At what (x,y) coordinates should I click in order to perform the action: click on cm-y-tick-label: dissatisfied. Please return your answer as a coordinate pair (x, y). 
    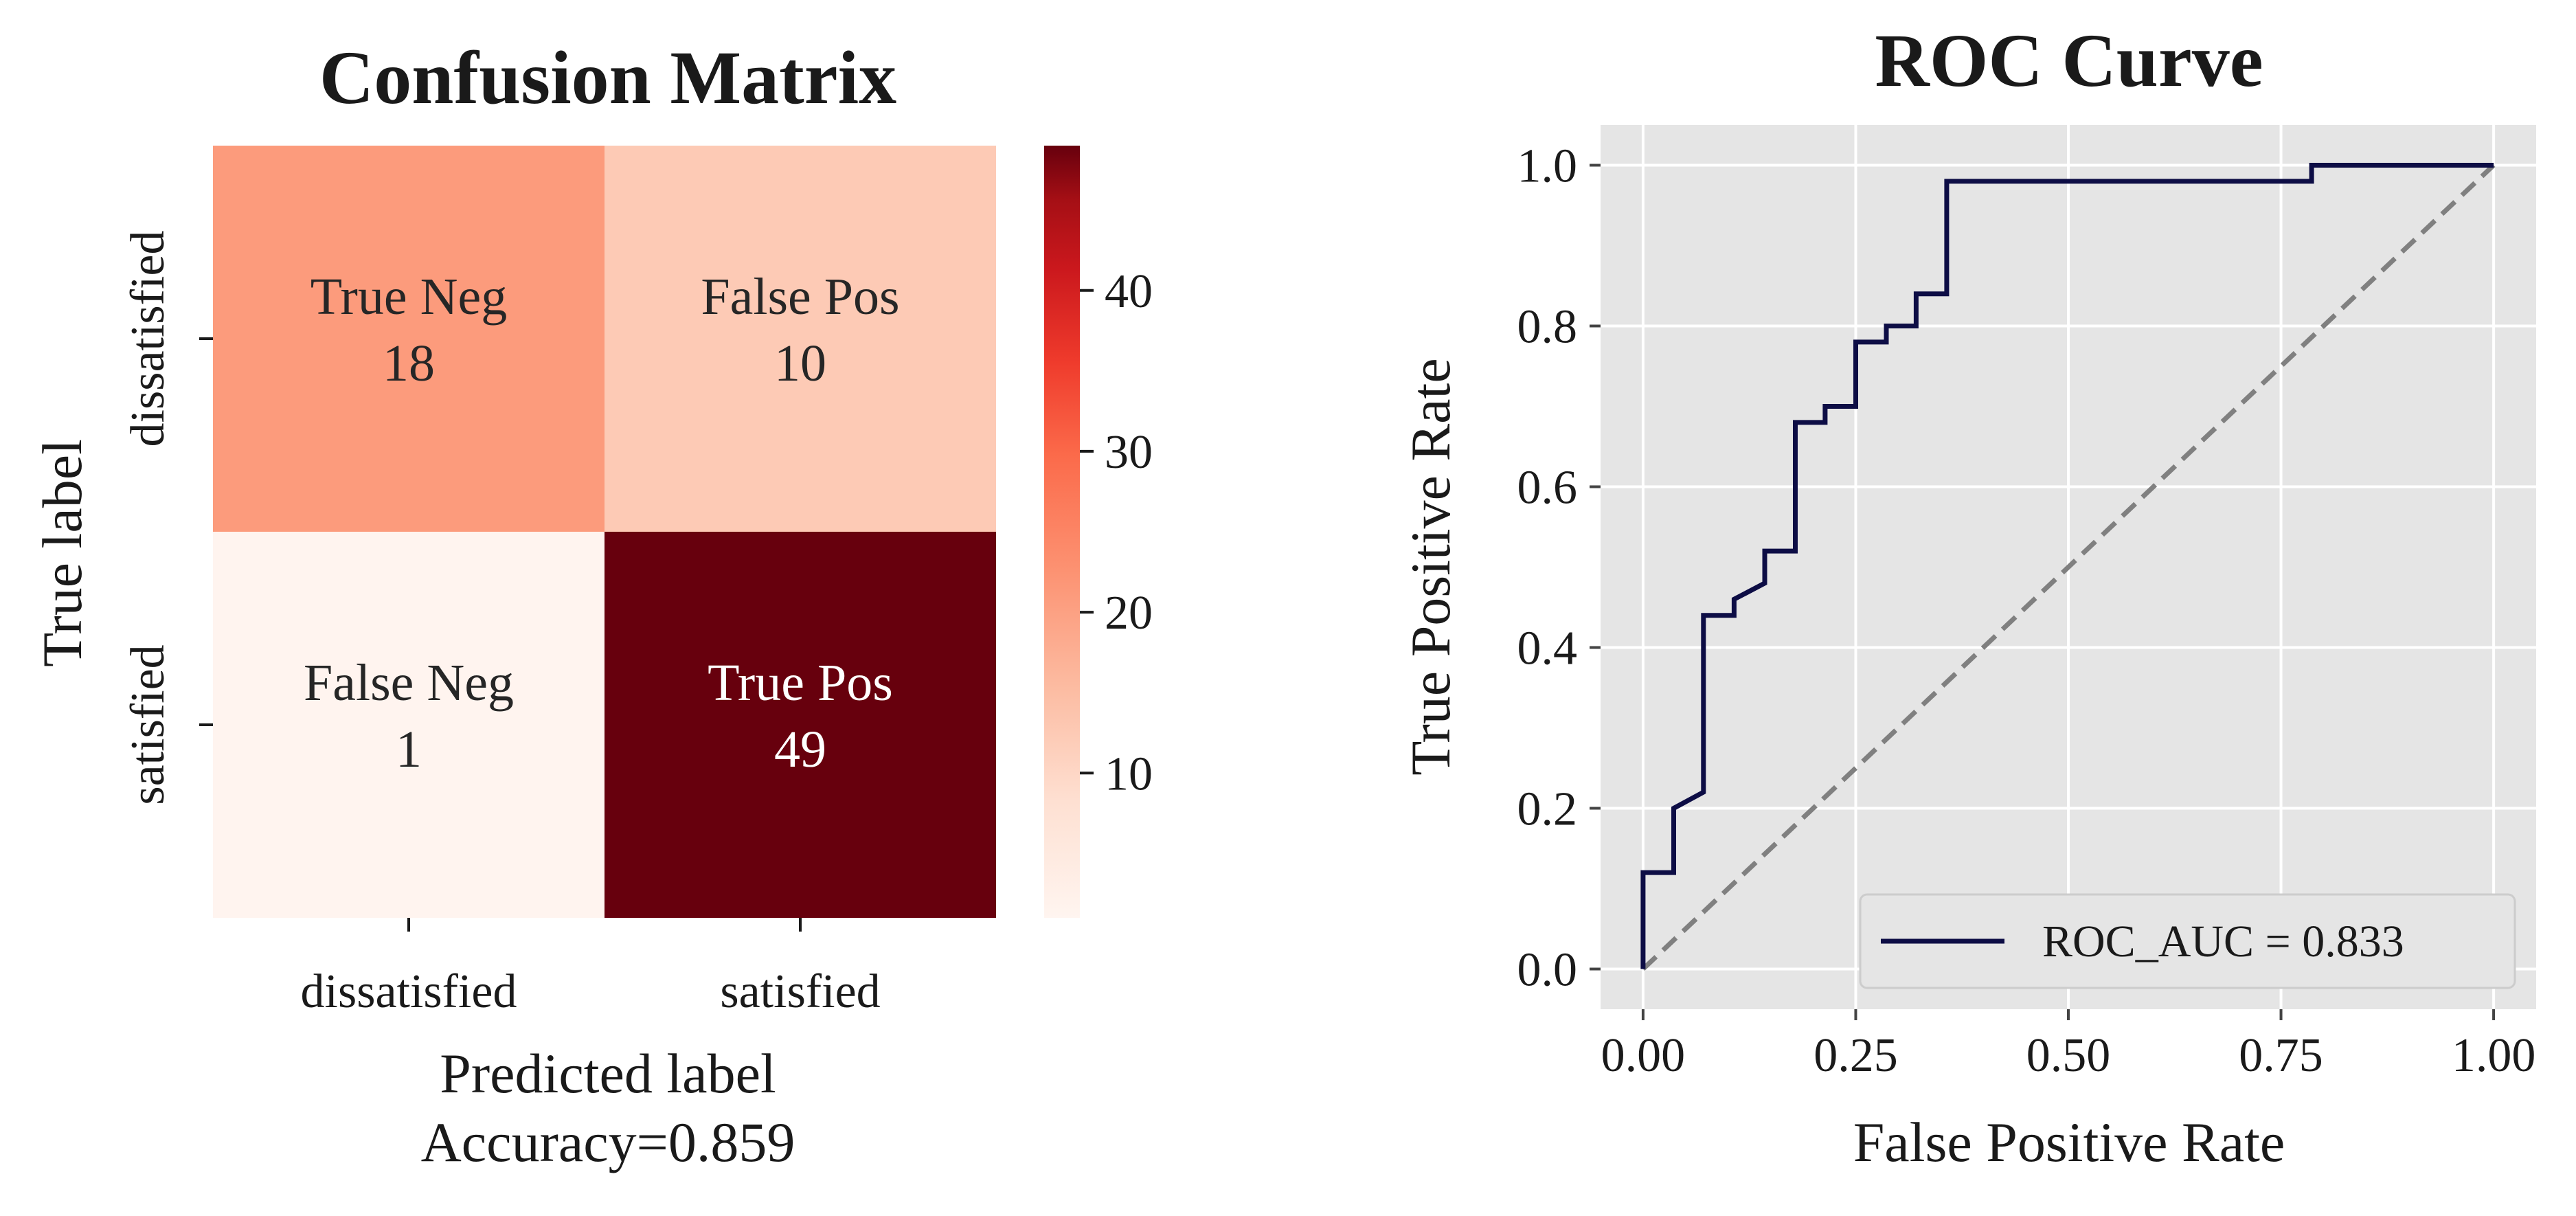
    Looking at the image, I should click on (148, 339).